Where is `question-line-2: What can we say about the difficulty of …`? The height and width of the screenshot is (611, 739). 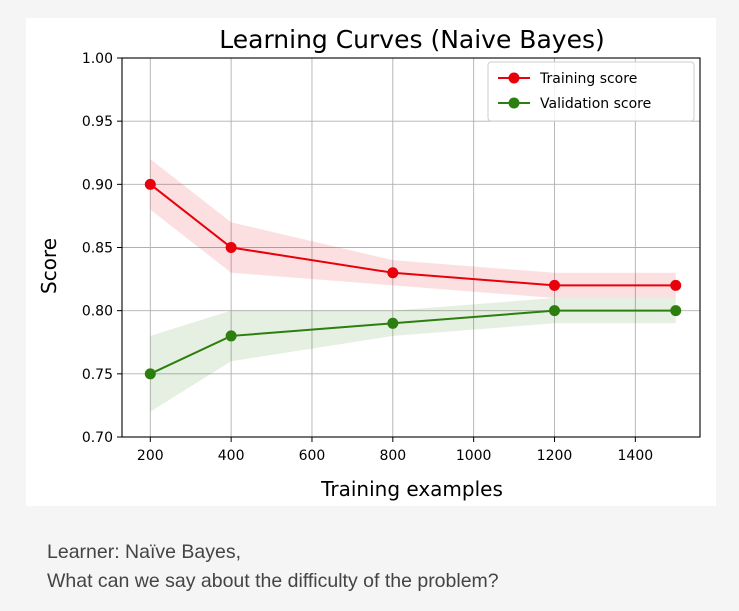 question-line-2: What can we say about the difficulty of … is located at coordinates (273, 581).